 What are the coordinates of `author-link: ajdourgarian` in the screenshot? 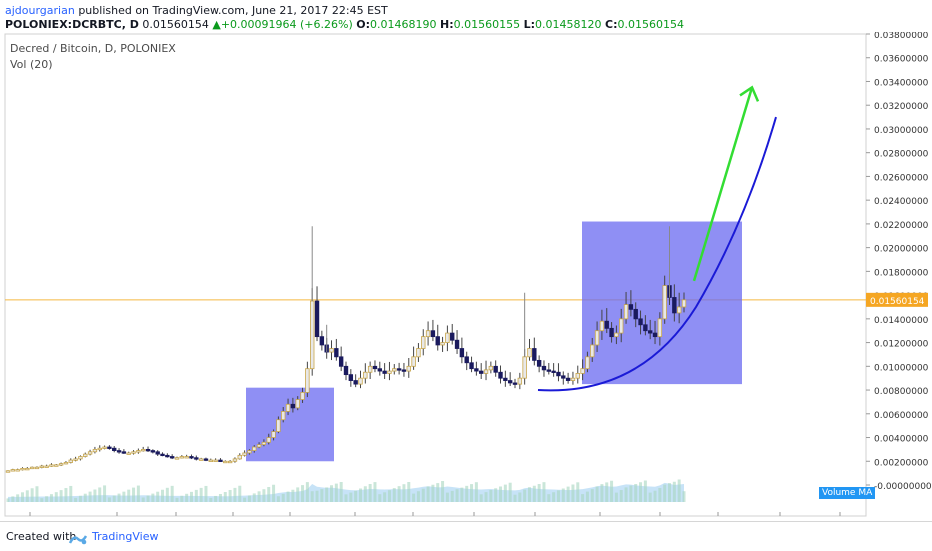 It's located at (40, 10).